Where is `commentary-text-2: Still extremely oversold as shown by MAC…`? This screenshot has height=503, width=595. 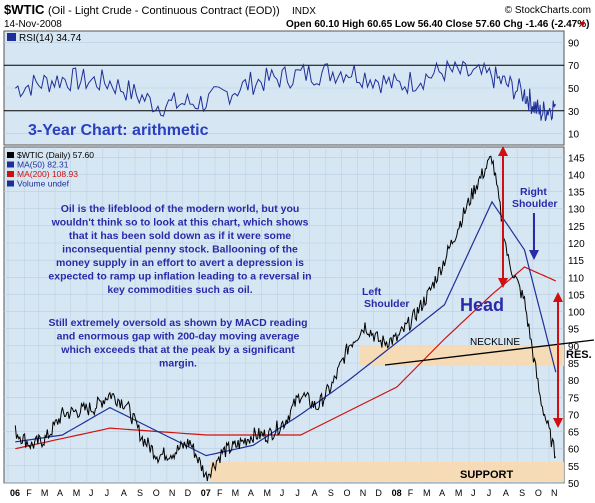 commentary-text-2: Still extremely oversold as shown by MAC… is located at coordinates (177, 343).